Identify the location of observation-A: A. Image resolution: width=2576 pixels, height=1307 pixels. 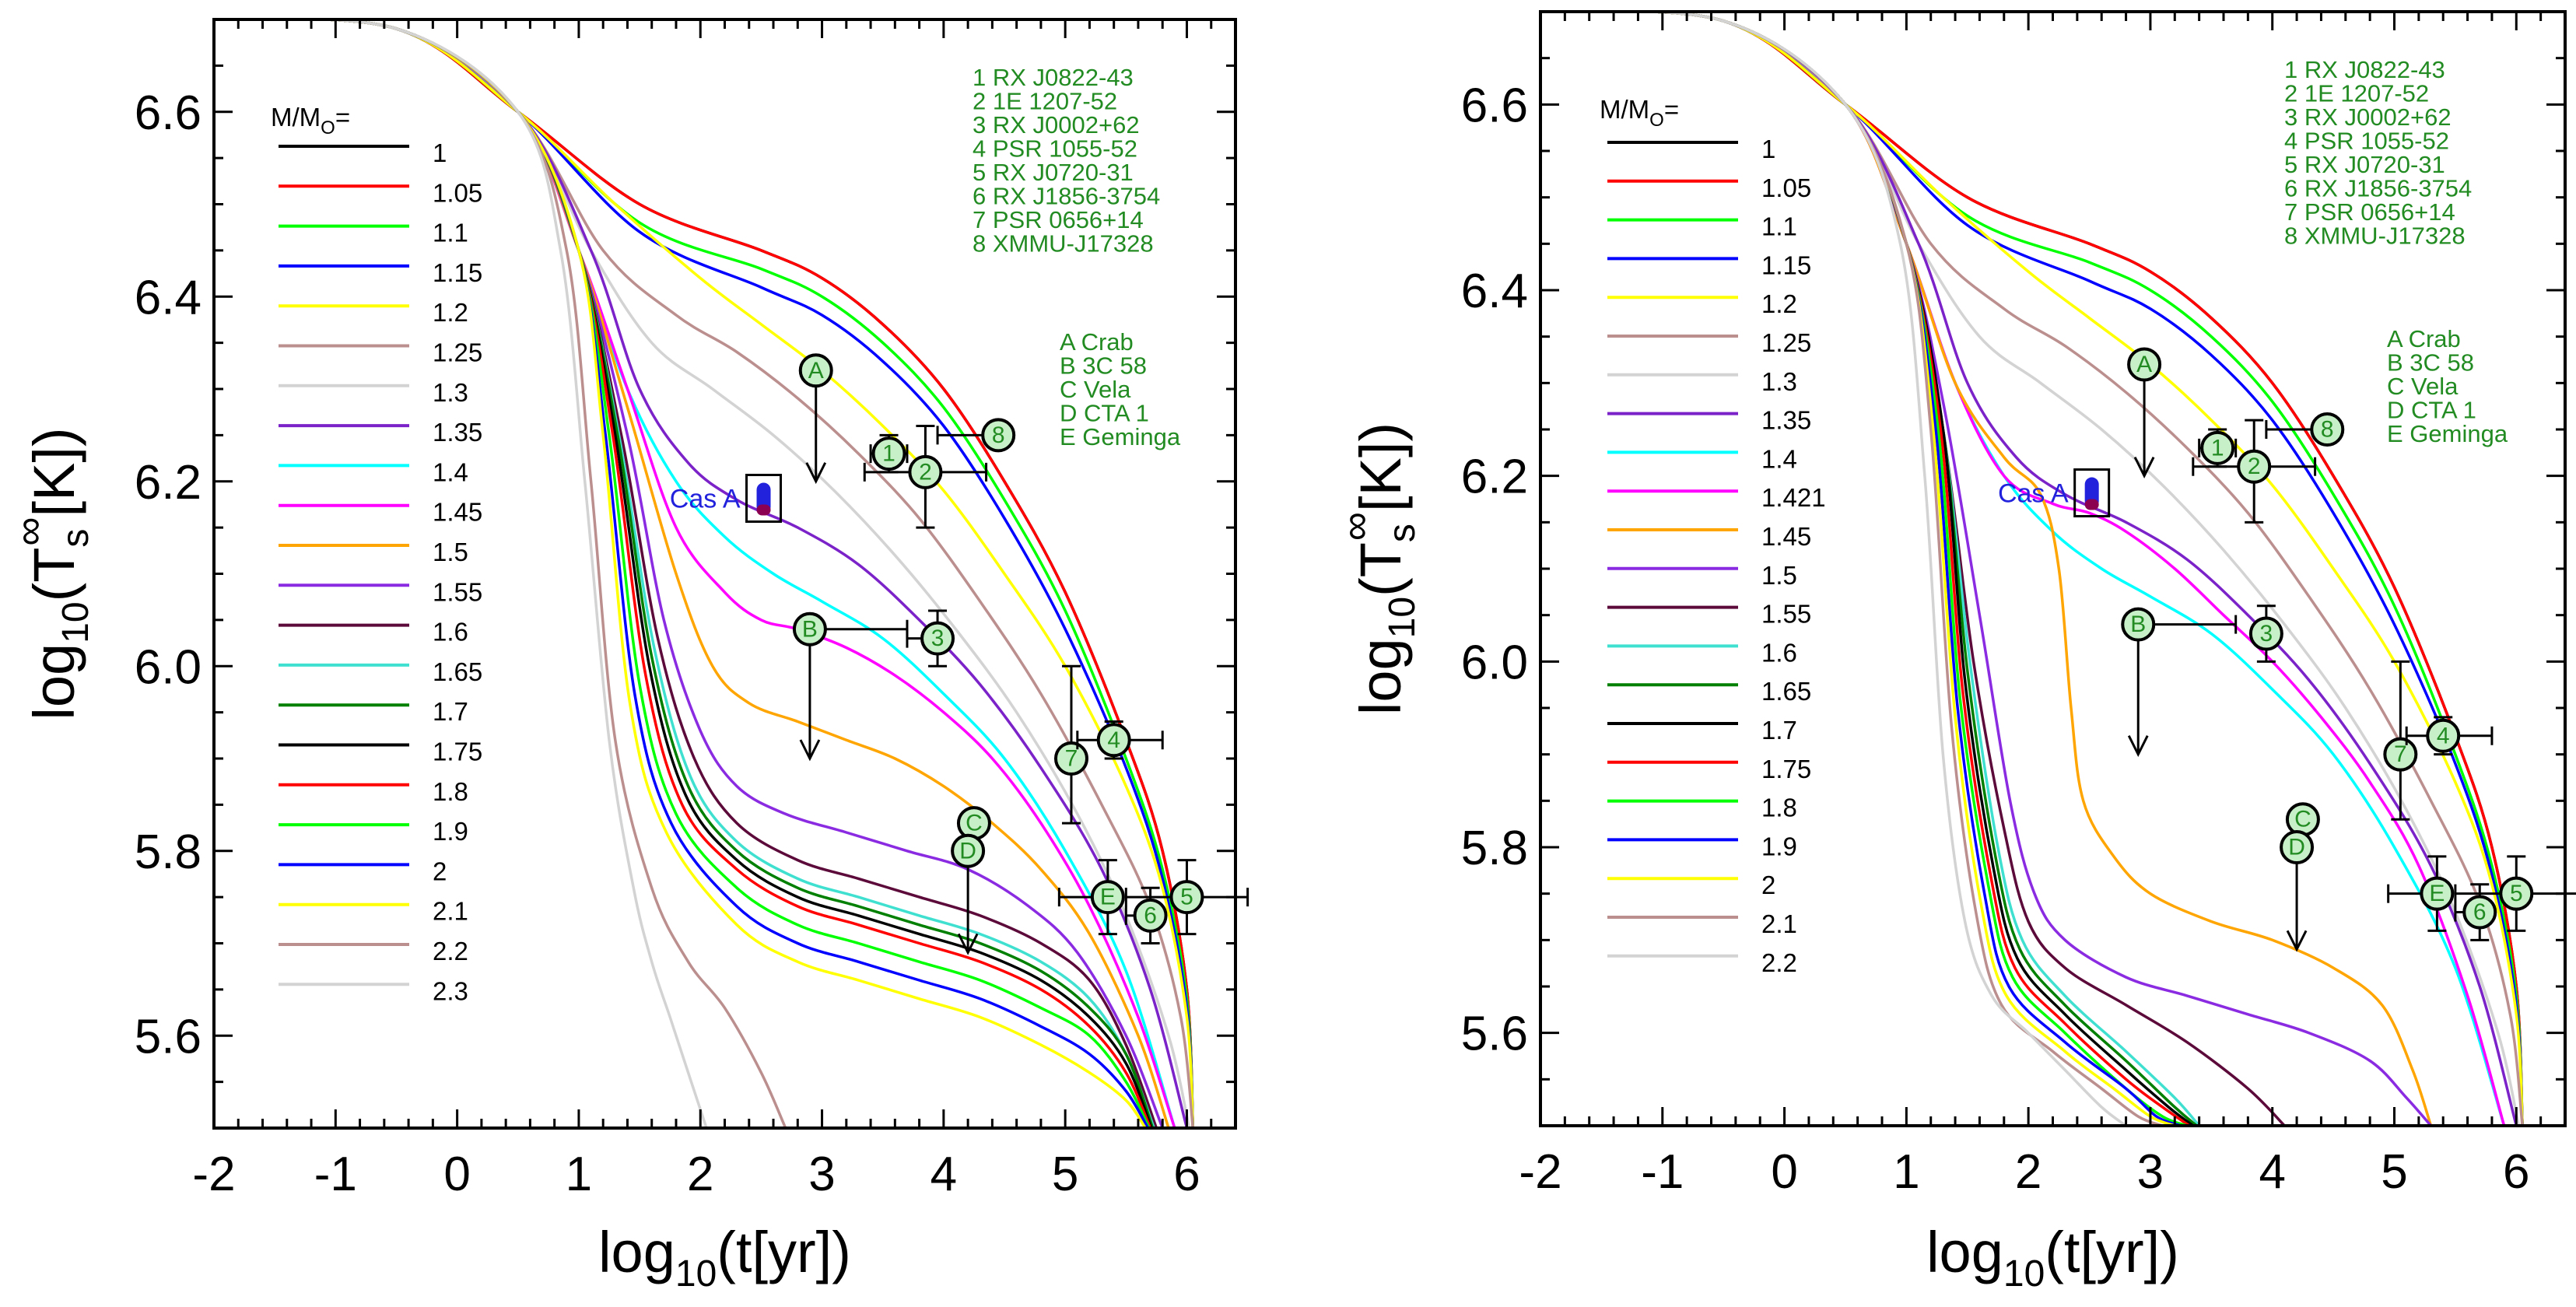
(816, 419).